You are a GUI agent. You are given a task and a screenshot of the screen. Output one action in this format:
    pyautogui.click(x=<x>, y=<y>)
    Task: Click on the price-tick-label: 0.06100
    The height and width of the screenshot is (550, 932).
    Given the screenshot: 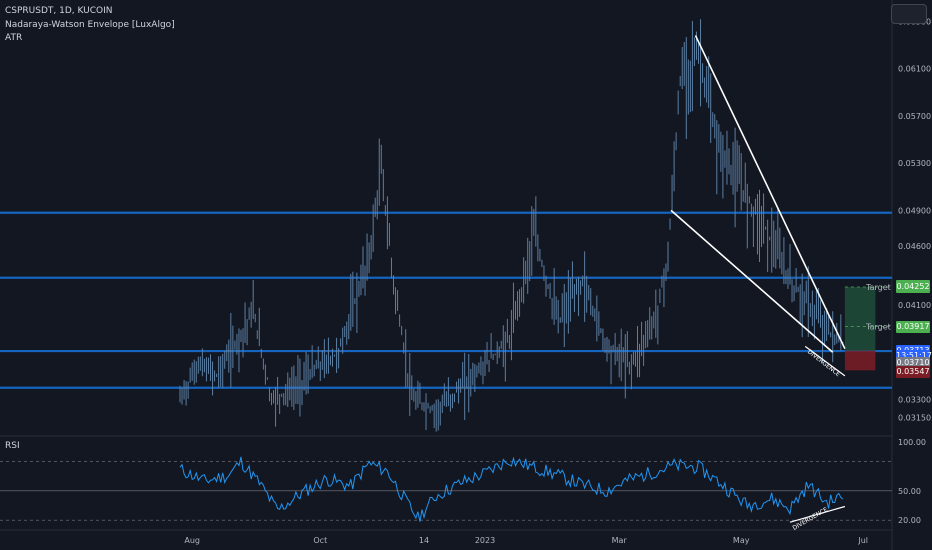 What is the action you would take?
    pyautogui.click(x=914, y=69)
    